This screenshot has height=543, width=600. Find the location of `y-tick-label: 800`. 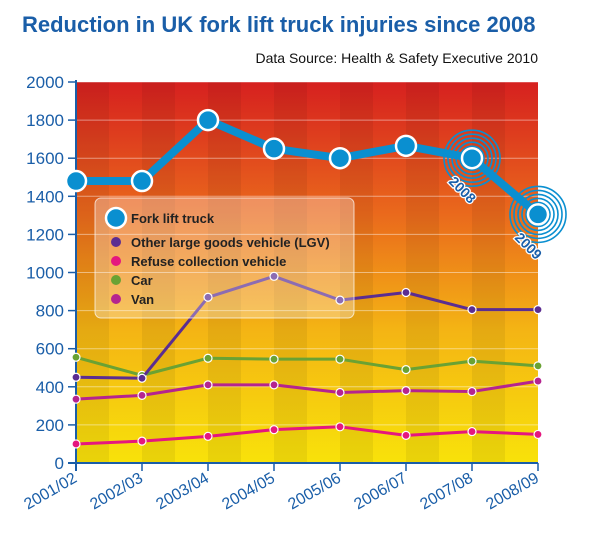

y-tick-label: 800 is located at coordinates (50, 311).